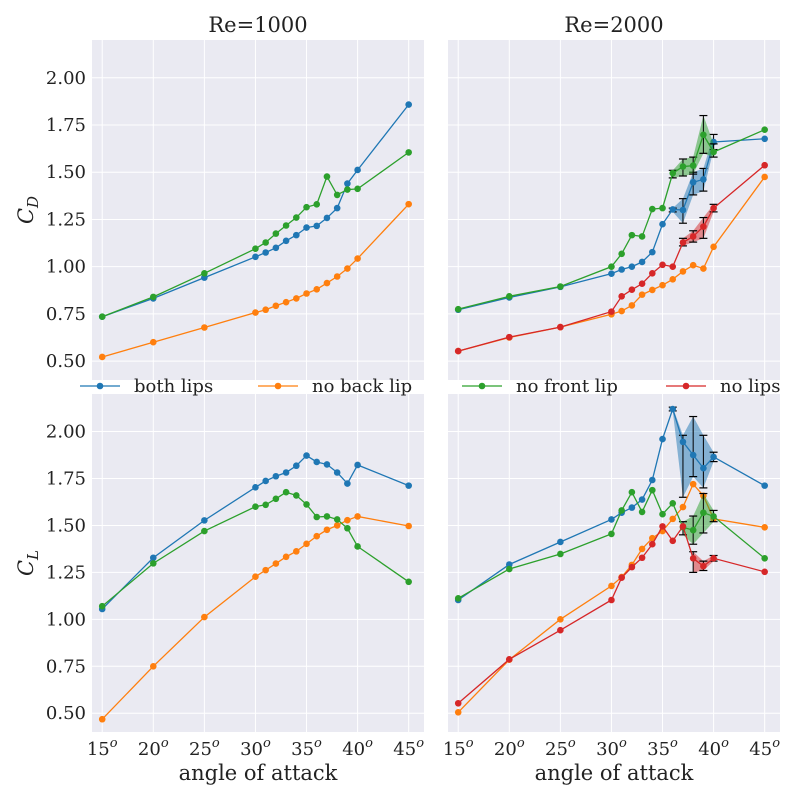 The image size is (800, 800). I want to click on series-no-back-lip, so click(255, 280).